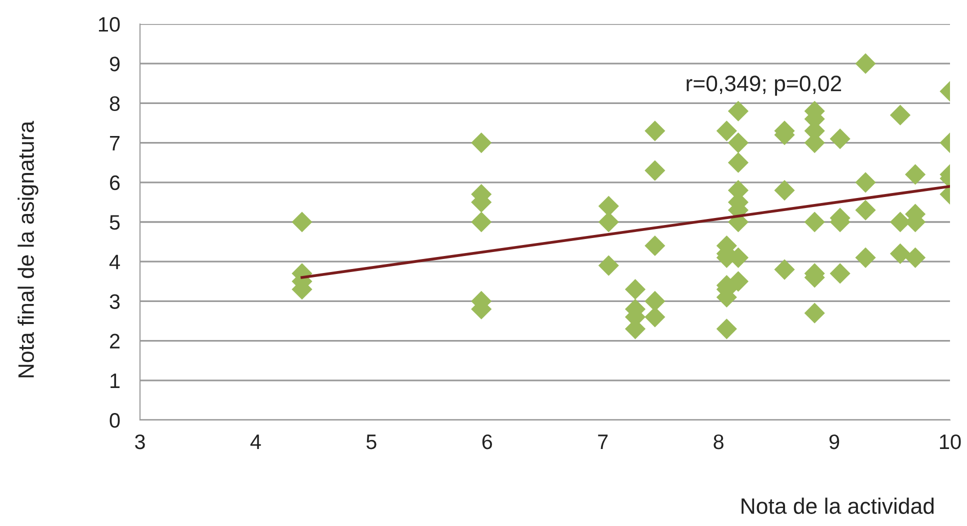 Image resolution: width=967 pixels, height=526 pixels. Describe the element at coordinates (764, 86) in the screenshot. I see `annotation: r=0,349; p=0,02` at that location.